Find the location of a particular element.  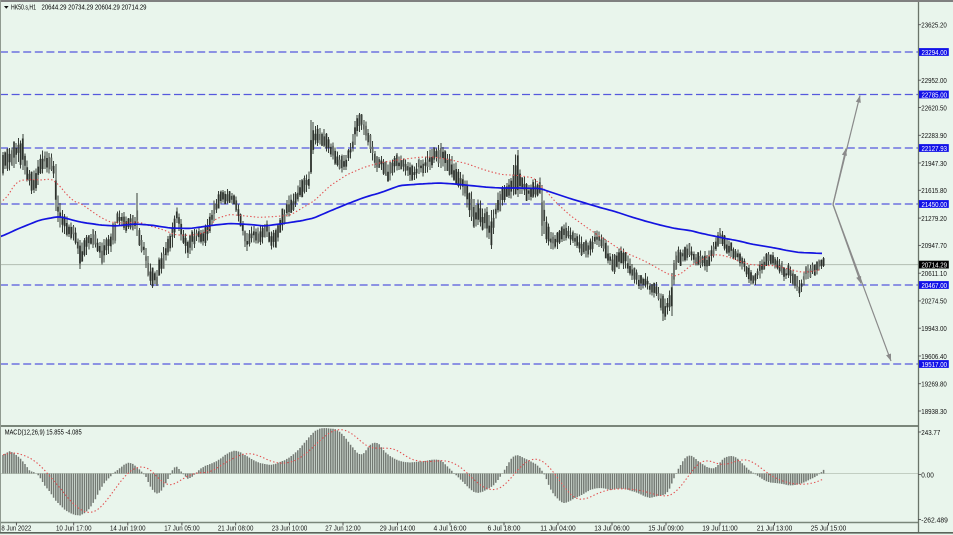

svg-text: 22785.00 is located at coordinates (935, 94).